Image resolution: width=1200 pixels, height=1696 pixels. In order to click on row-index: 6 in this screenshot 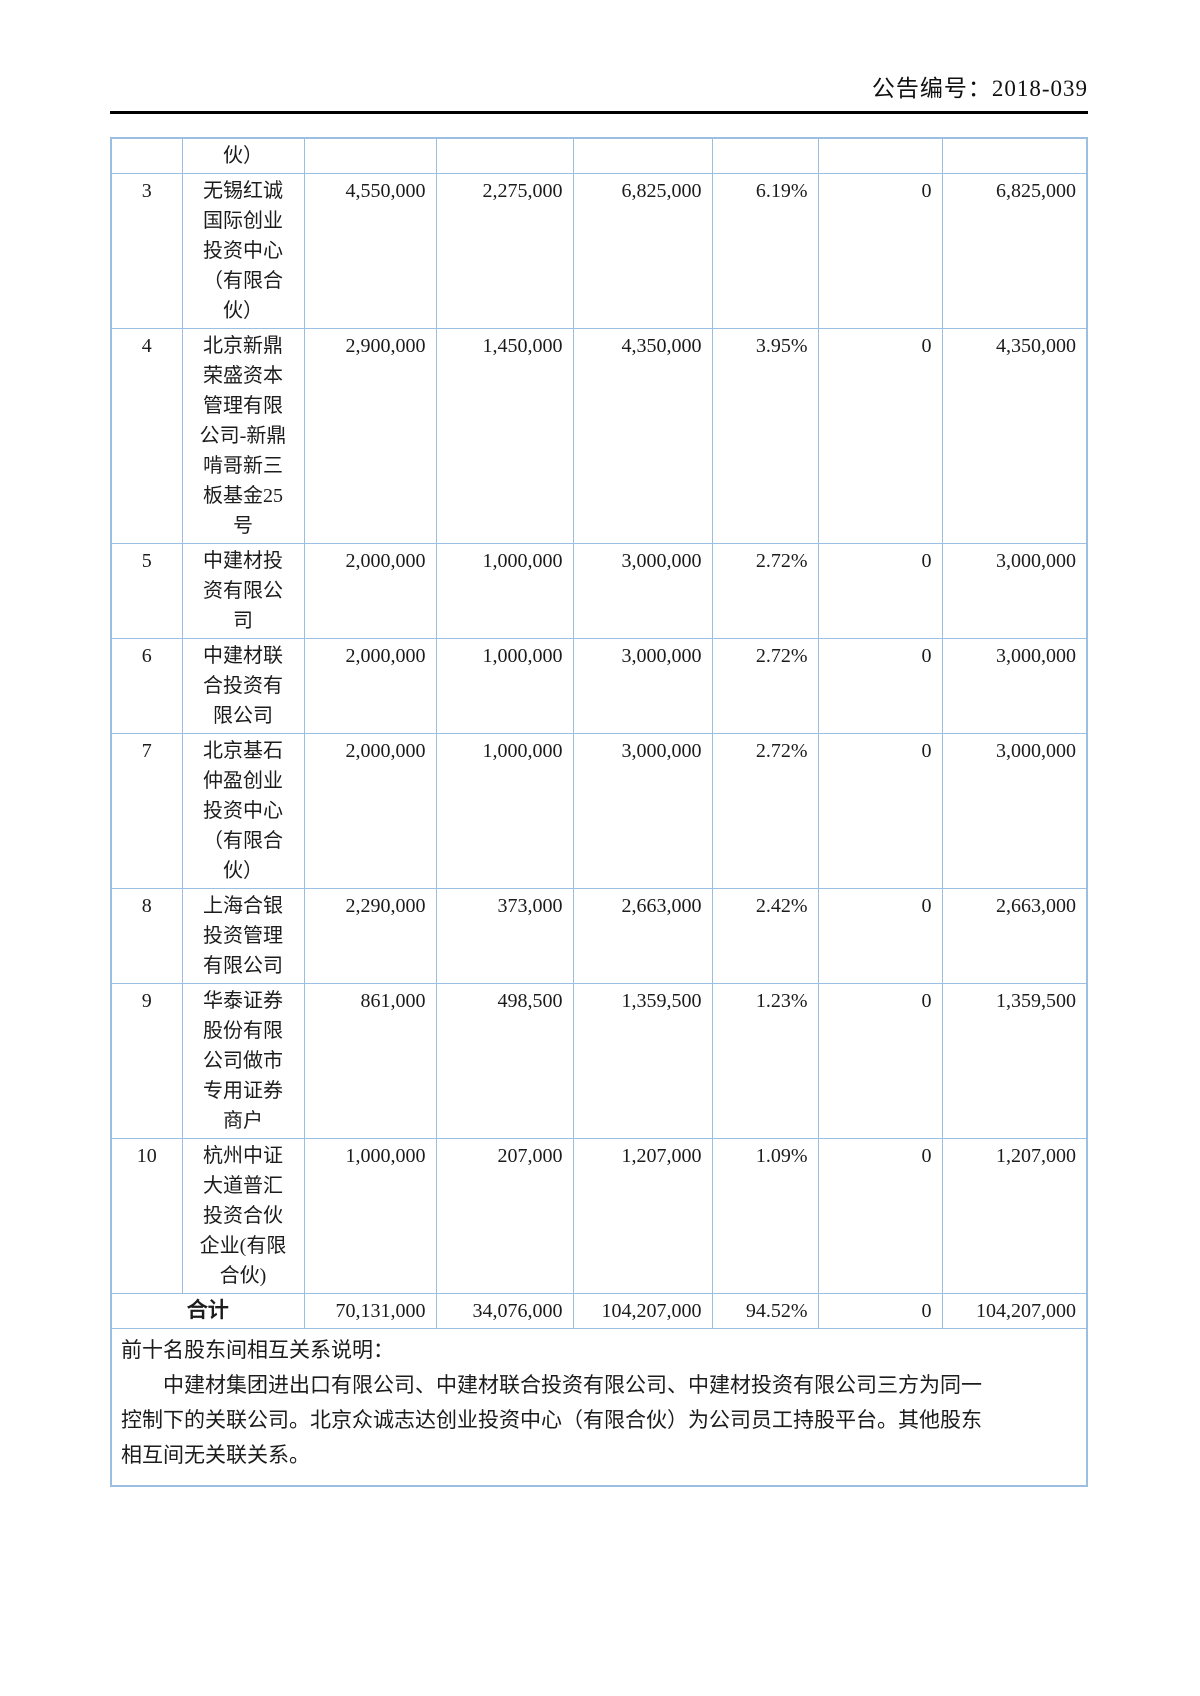, I will do `click(146, 686)`.